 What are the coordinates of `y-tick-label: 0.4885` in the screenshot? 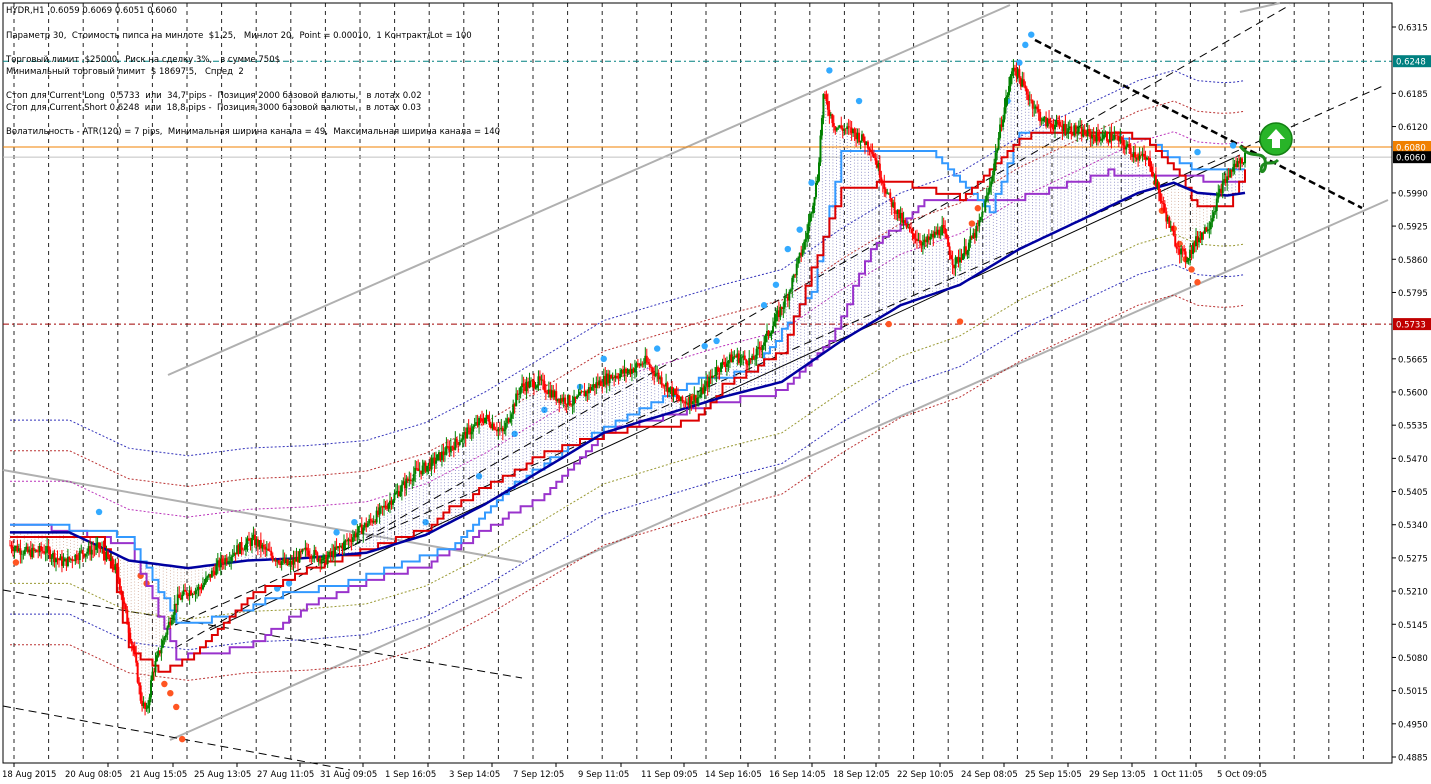 It's located at (1413, 759).